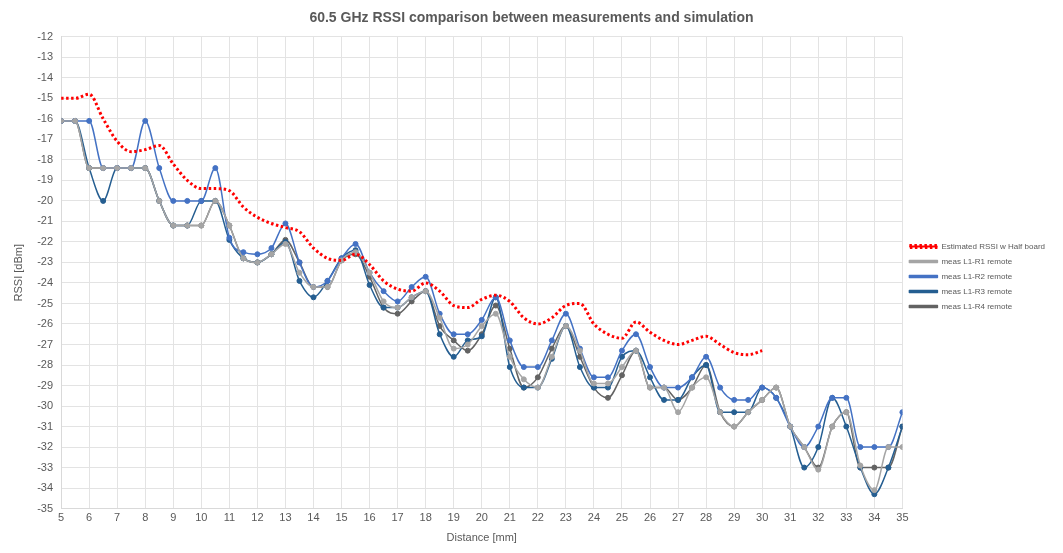  What do you see at coordinates (285, 517) in the screenshot?
I see `x-tick-label: 13` at bounding box center [285, 517].